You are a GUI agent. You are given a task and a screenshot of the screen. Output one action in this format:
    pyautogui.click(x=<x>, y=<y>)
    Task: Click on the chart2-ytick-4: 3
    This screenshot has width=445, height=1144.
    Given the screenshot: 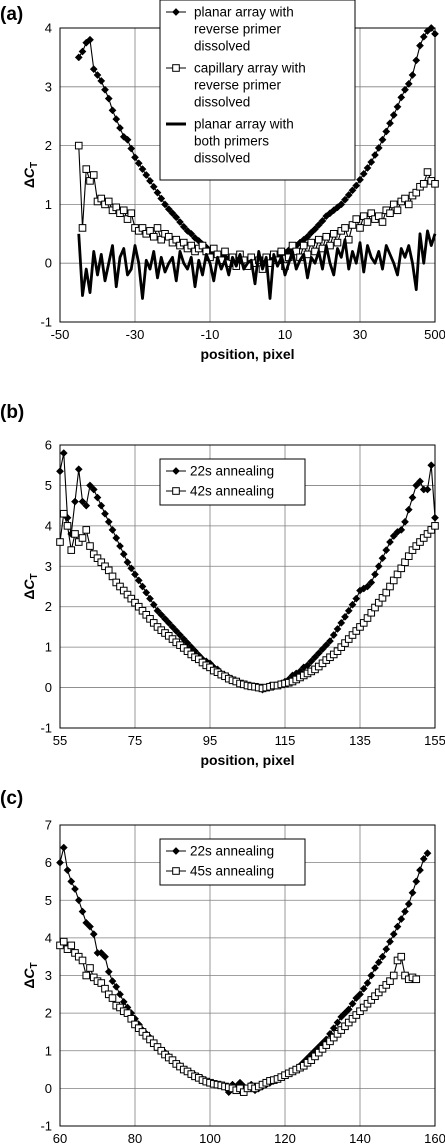 What is the action you would take?
    pyautogui.click(x=48, y=975)
    